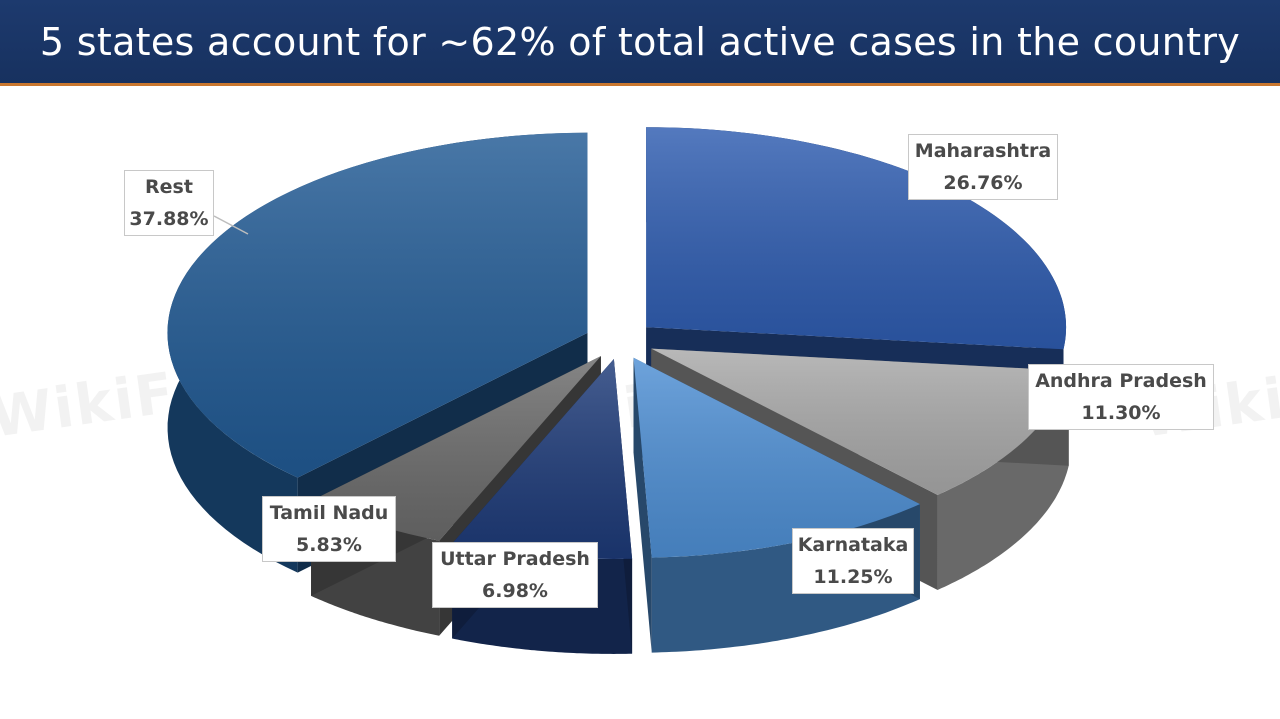  I want to click on data-label-value: 37.88%, so click(169, 219).